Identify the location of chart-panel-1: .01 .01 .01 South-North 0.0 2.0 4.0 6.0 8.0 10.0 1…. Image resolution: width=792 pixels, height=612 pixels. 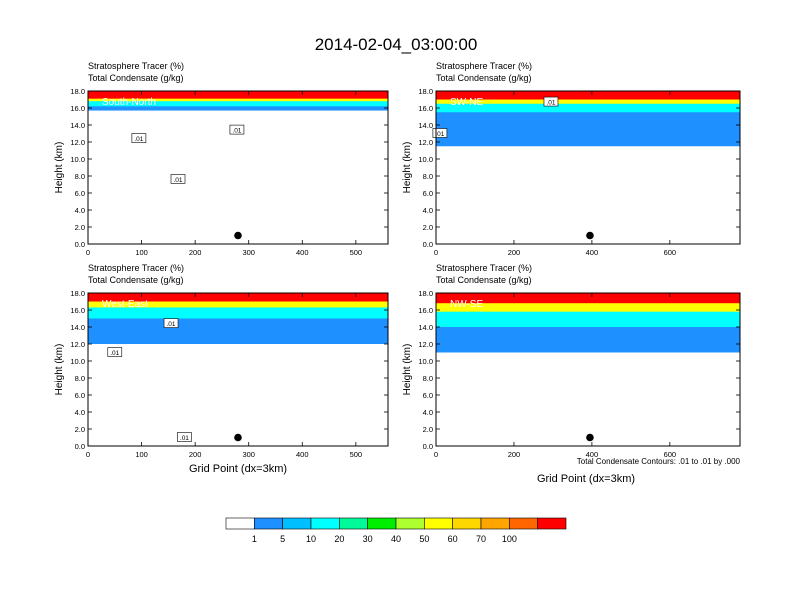
(221, 159).